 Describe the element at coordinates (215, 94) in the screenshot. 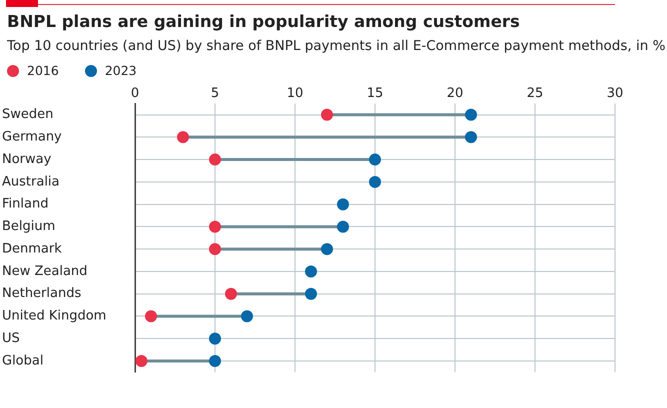

I see `x-tick-label: 5` at that location.